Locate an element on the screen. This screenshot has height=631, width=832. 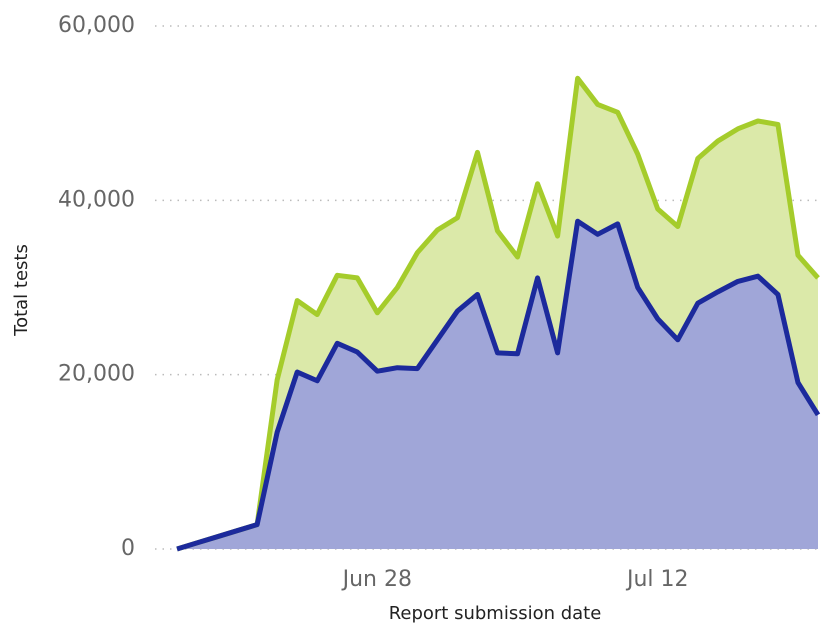
y-tick-label: 0 is located at coordinates (128, 548).